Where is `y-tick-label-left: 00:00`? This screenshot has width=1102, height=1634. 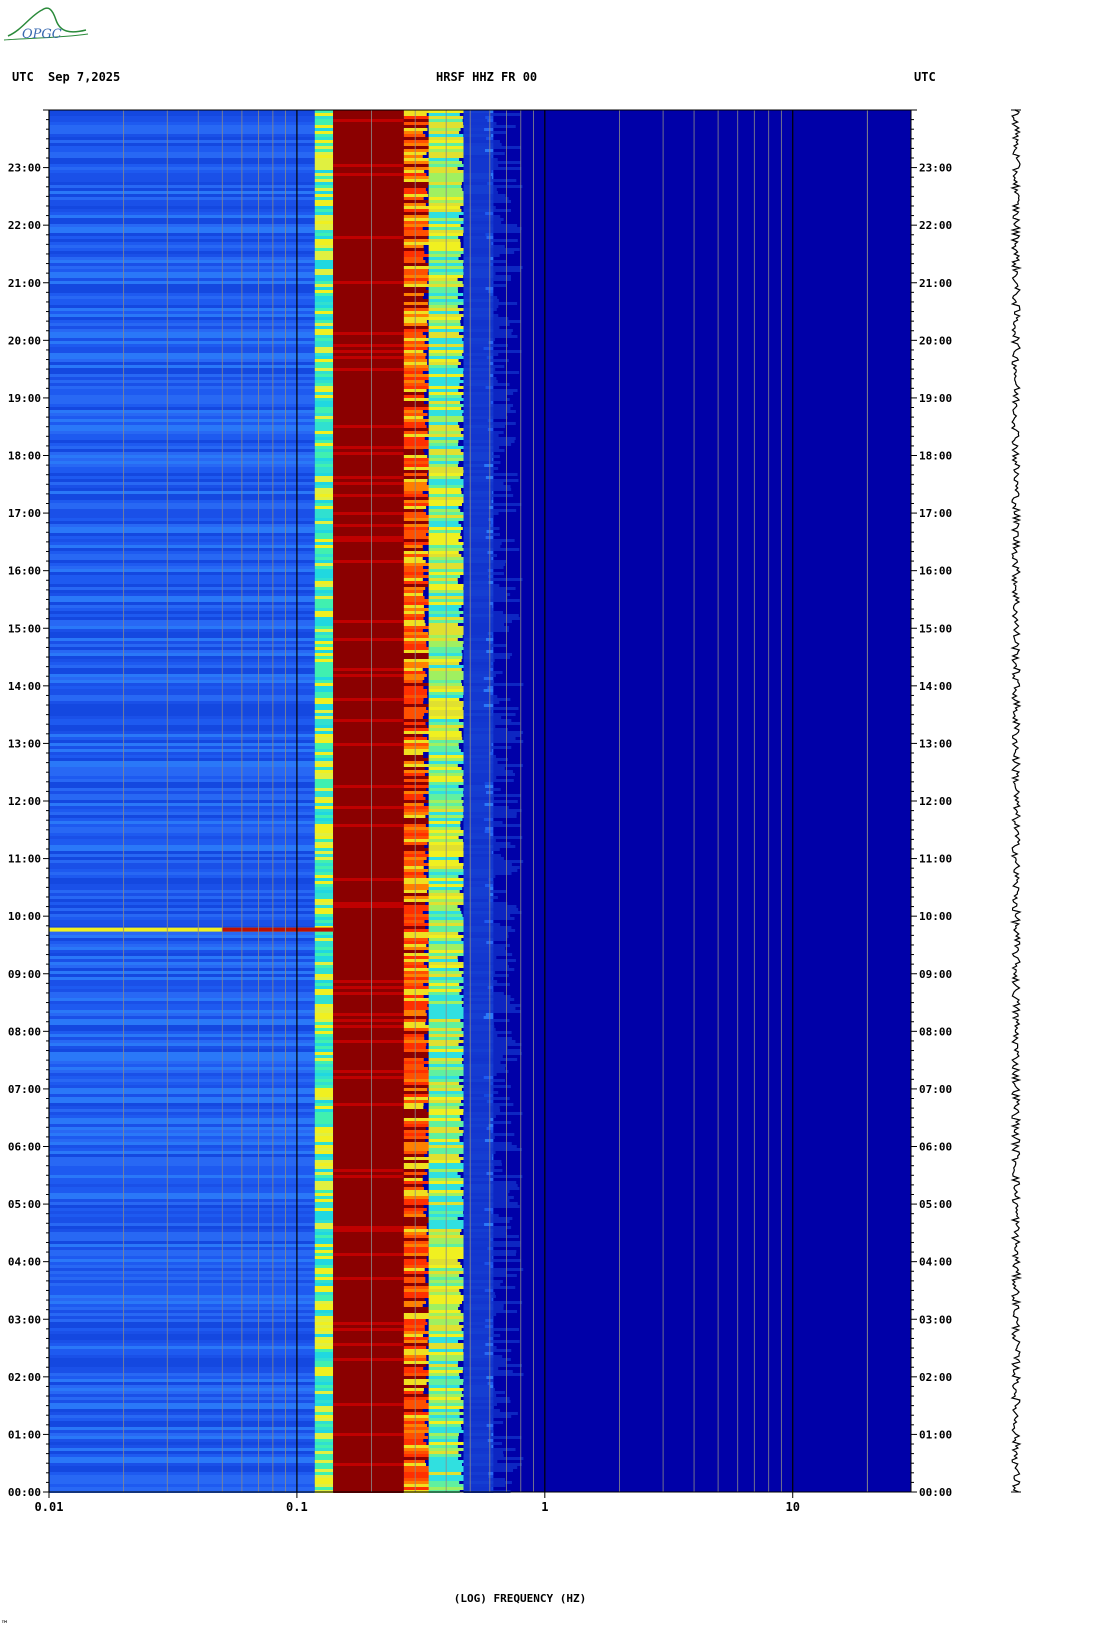 y-tick-label-left: 00:00 is located at coordinates (24, 1492).